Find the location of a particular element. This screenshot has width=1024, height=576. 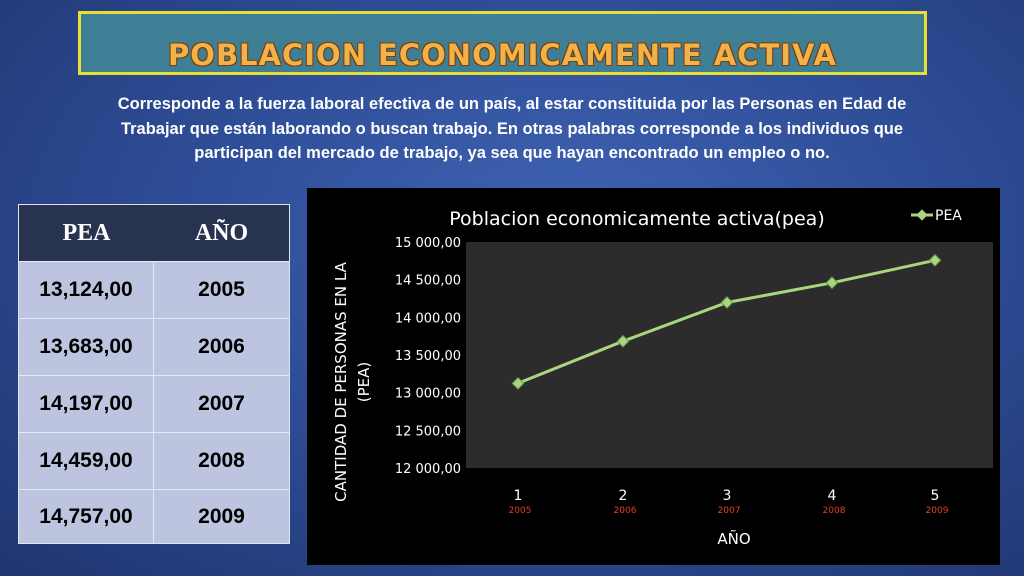

x-tick-label: 5 is located at coordinates (935, 496).